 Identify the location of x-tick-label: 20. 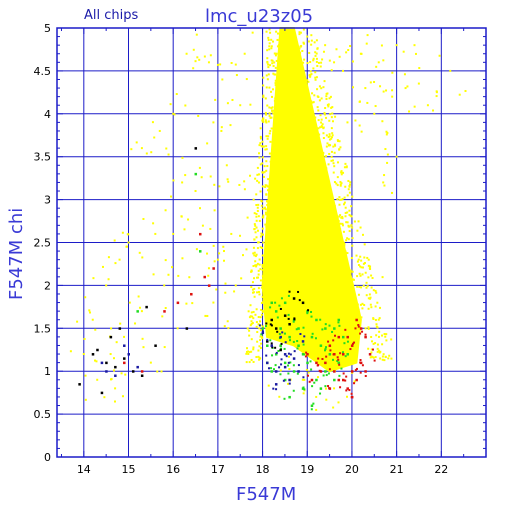
(352, 469).